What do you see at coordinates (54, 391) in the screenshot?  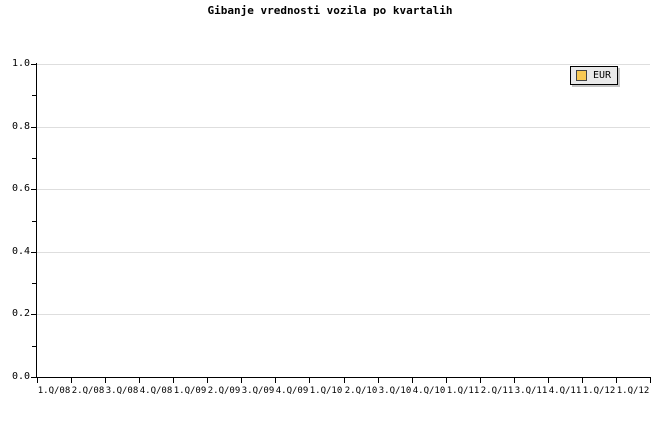 I see `x-axis-label: 1.Q/08` at bounding box center [54, 391].